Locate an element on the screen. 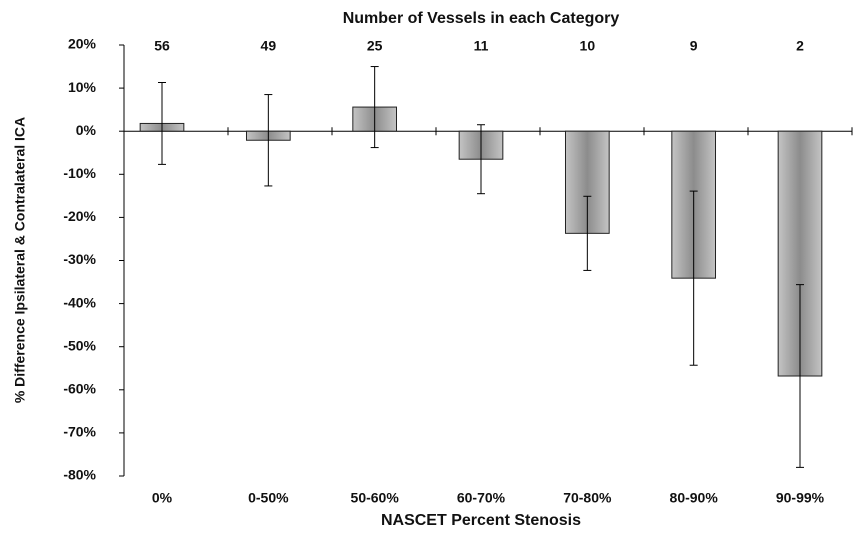  y-tick-label: -80% is located at coordinates (79, 475).